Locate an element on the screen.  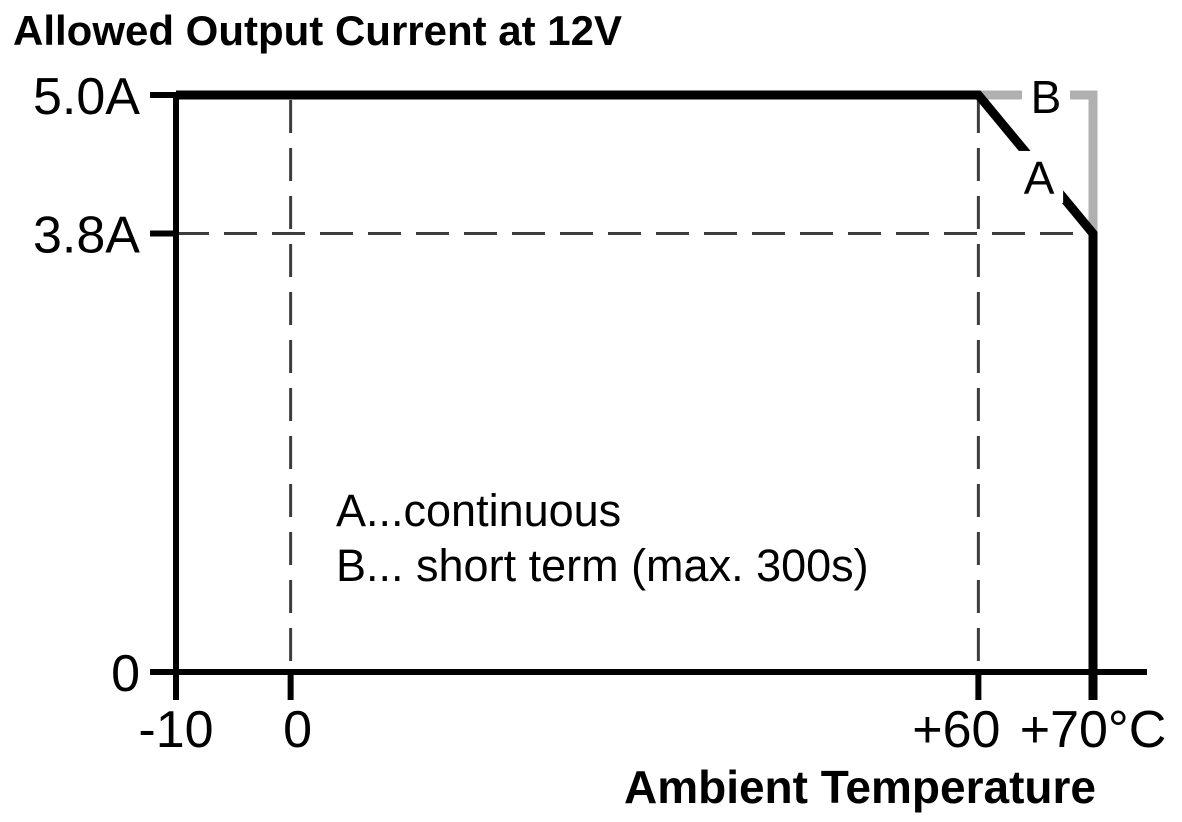
y-tick-label-0: 0 is located at coordinates (125, 674).